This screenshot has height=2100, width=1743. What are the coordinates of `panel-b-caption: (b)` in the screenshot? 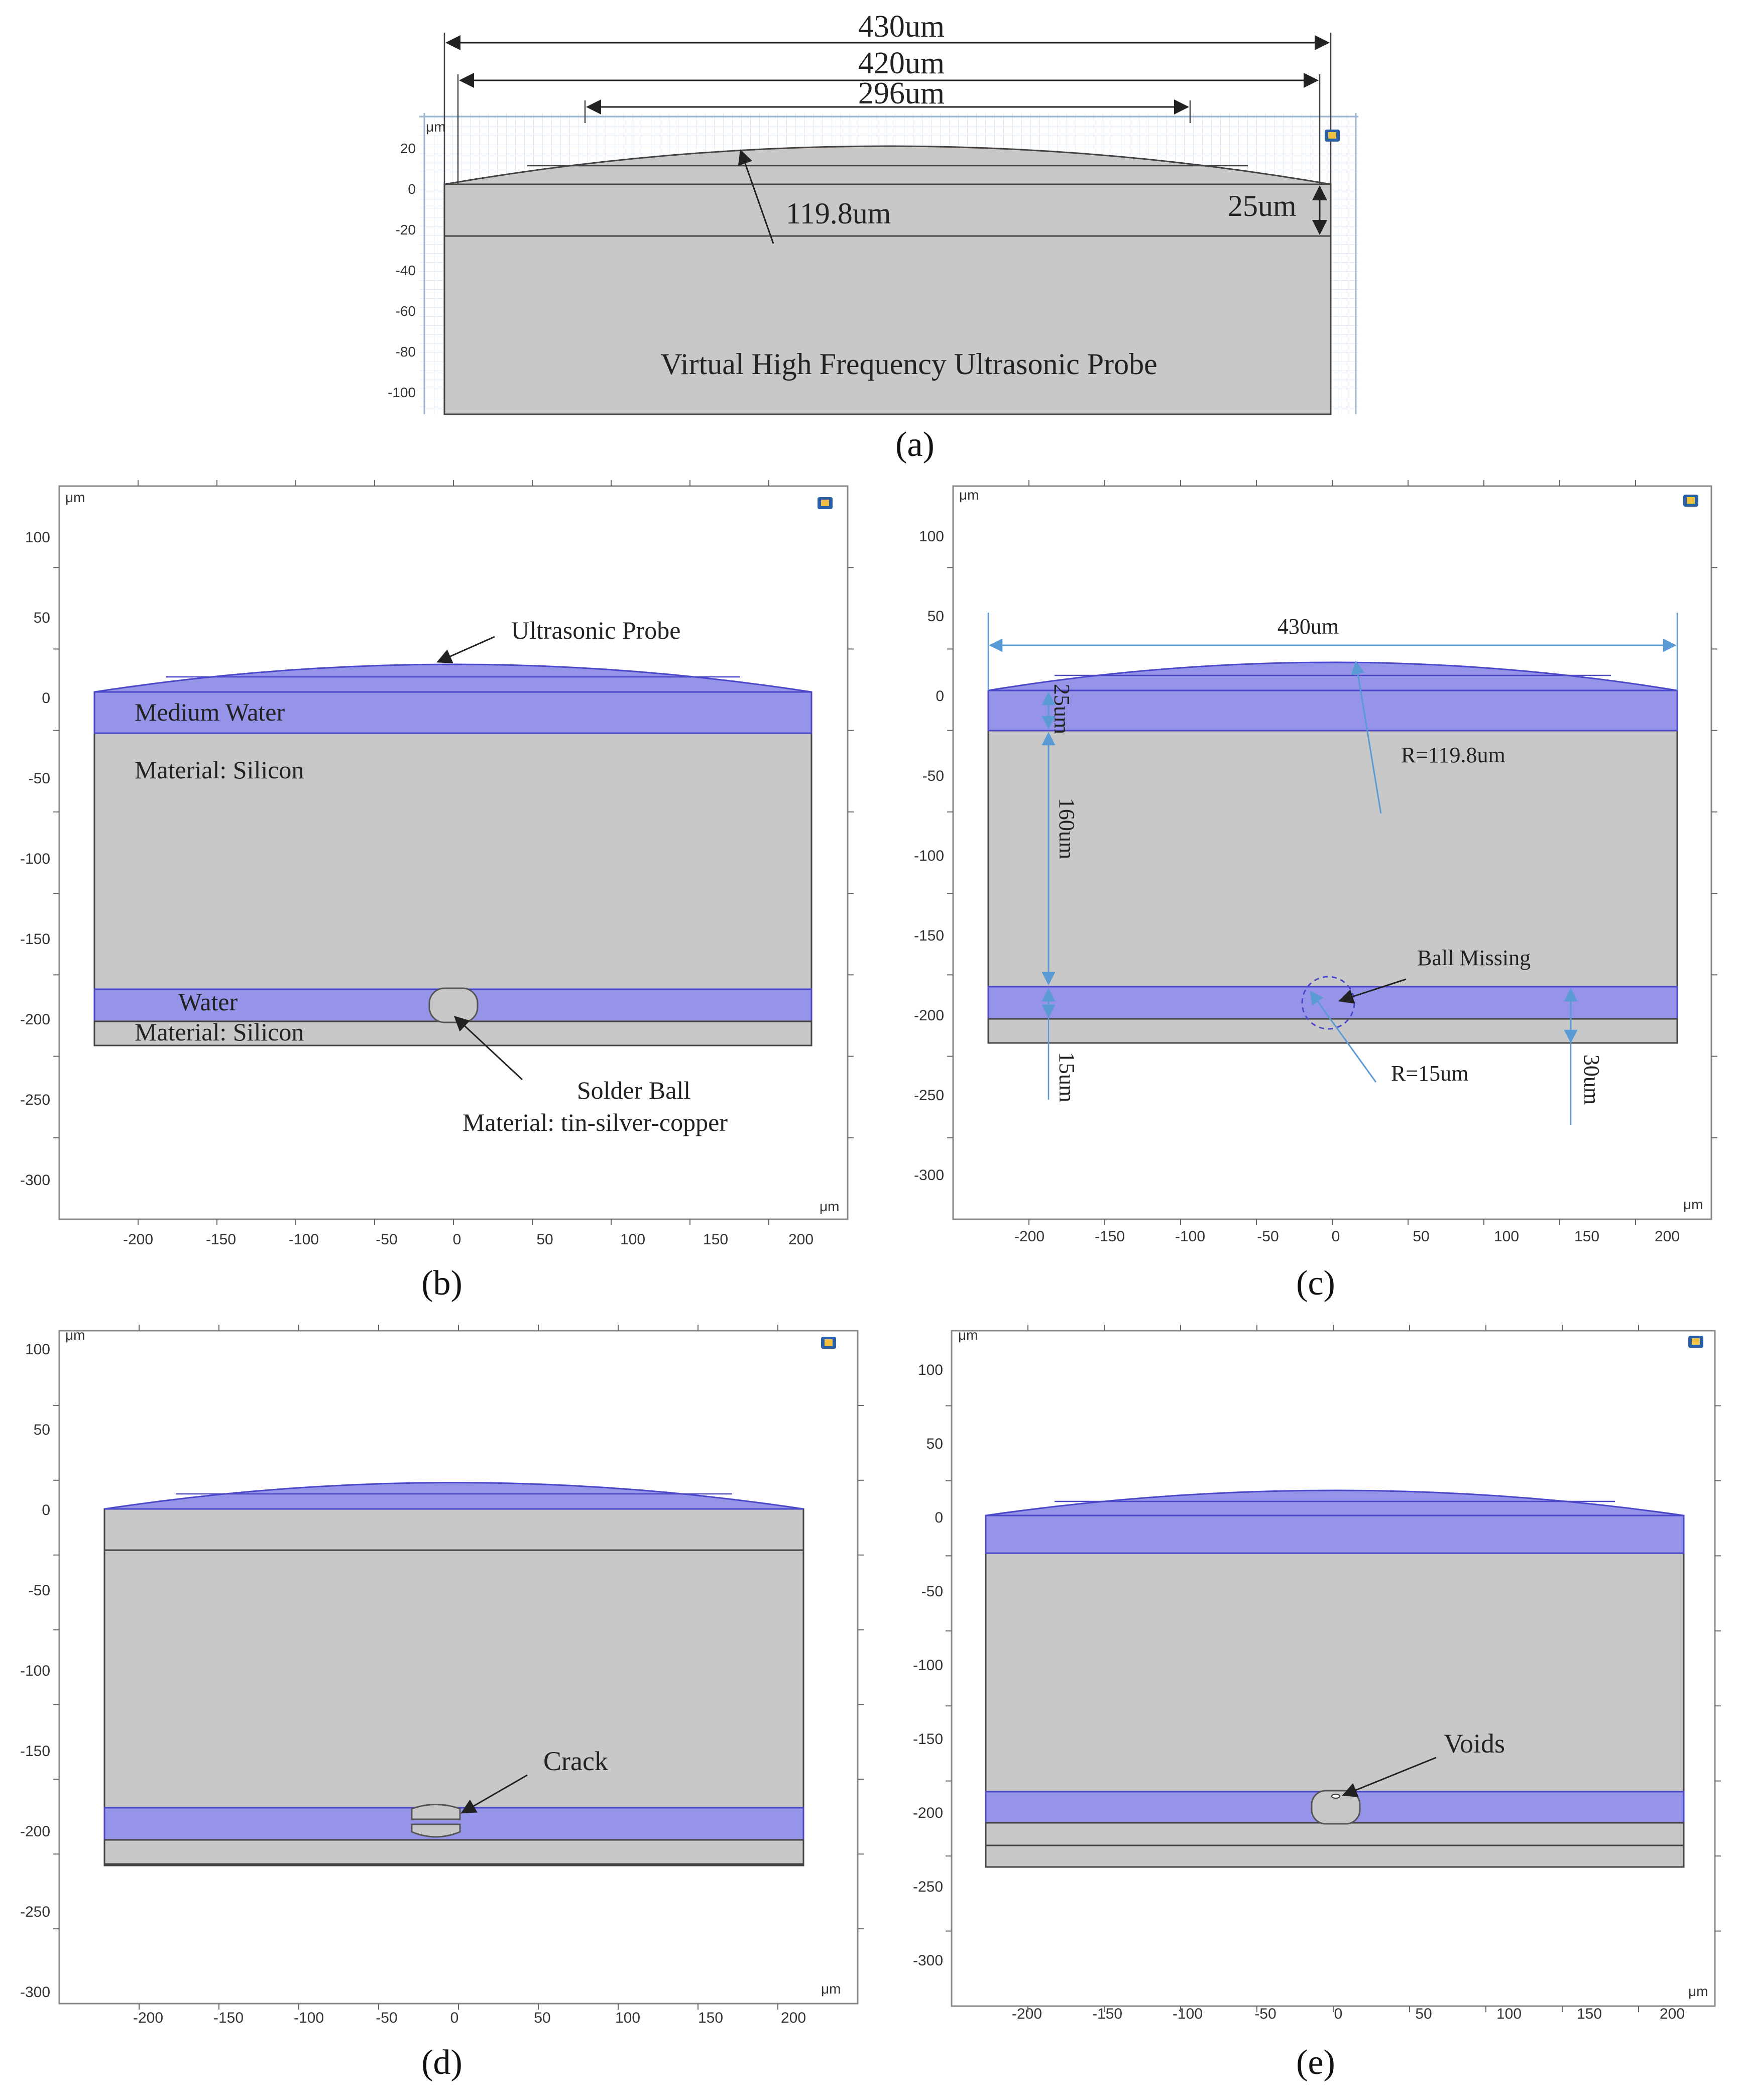 It's located at (441, 1283).